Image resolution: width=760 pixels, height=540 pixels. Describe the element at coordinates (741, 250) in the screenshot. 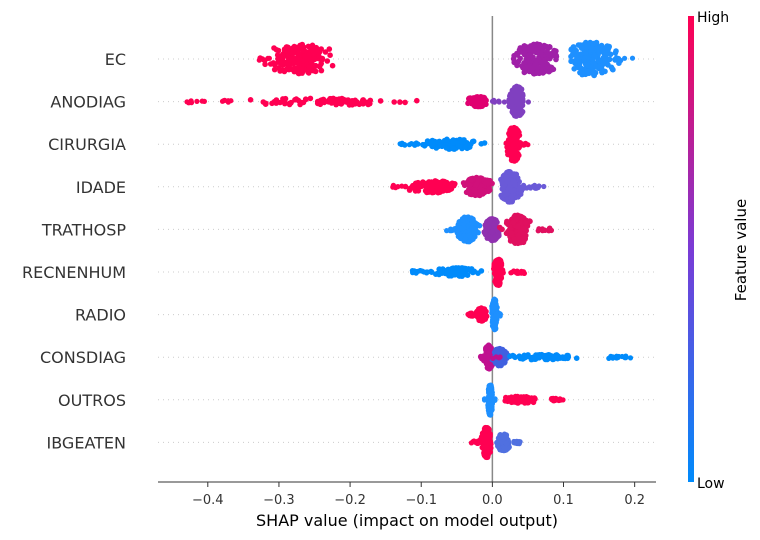

I see `colorbar-title: Feature value` at that location.